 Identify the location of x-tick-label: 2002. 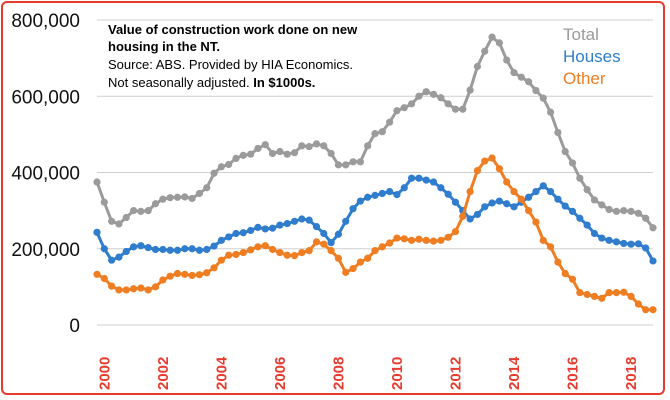
(163, 373).